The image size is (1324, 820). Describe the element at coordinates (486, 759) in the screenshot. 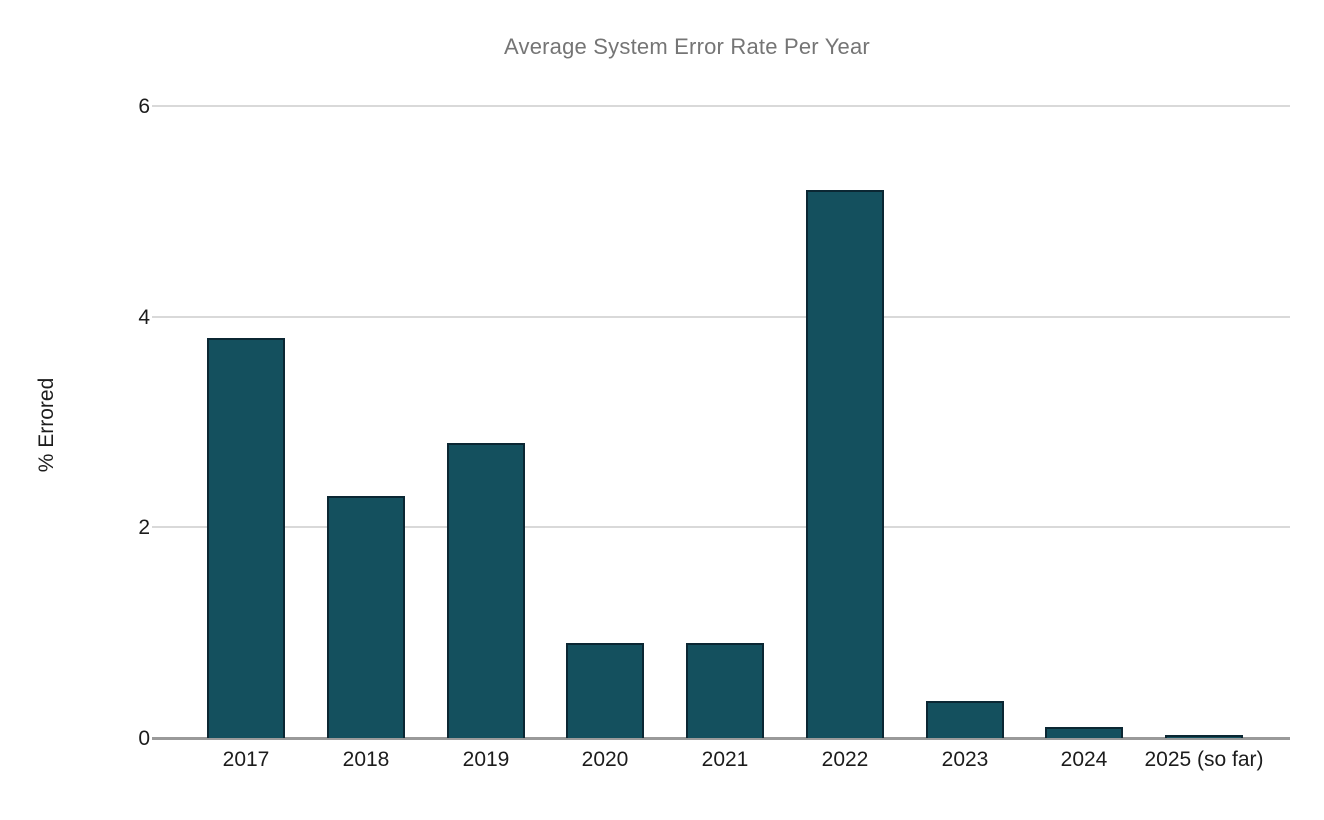

I see `x-tick-label: 2019` at that location.